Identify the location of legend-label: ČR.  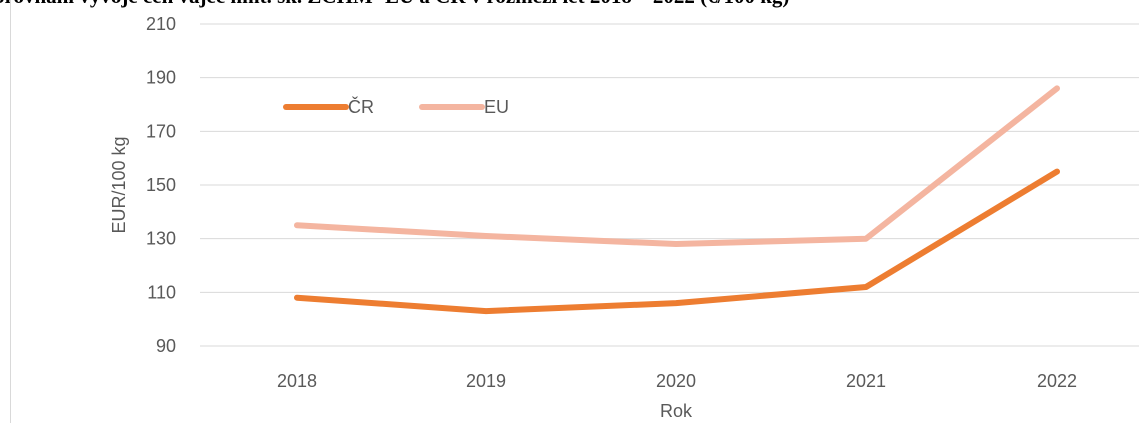
(361, 106).